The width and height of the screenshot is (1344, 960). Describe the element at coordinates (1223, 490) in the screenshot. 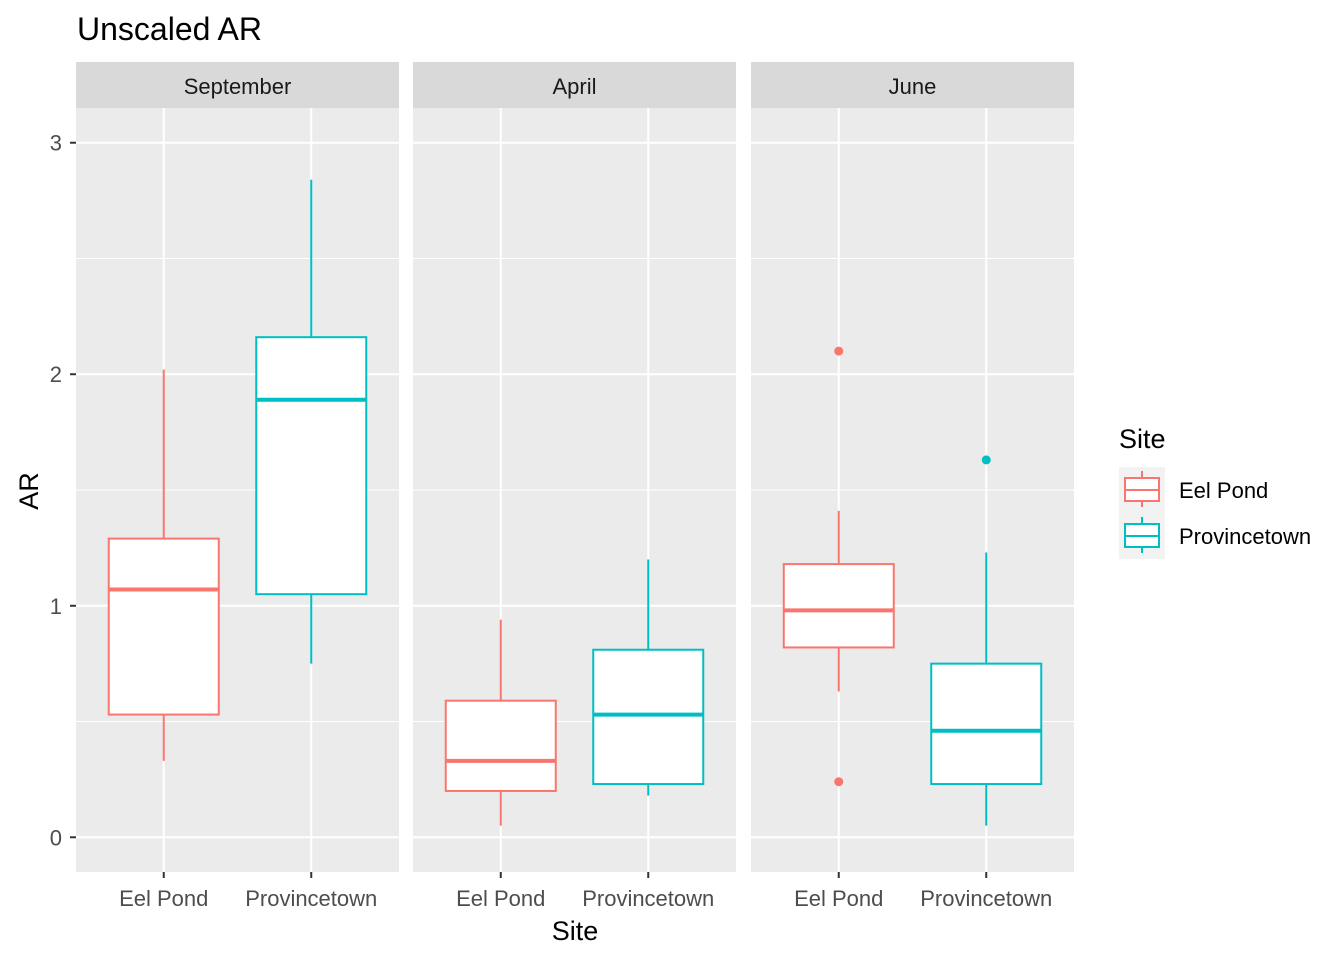

I see `legend-label: Eel Pond` at that location.